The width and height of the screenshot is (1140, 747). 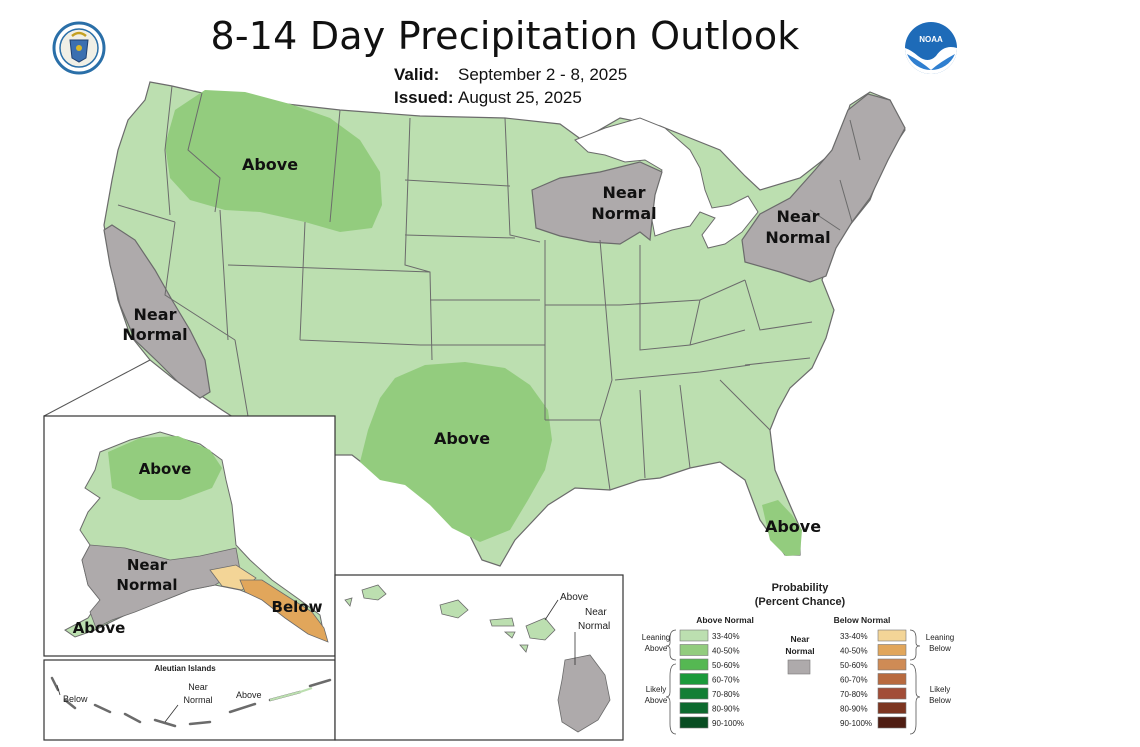 What do you see at coordinates (505, 36) in the screenshot?
I see `map-title: 8-14 Day Precipitation Outlook` at bounding box center [505, 36].